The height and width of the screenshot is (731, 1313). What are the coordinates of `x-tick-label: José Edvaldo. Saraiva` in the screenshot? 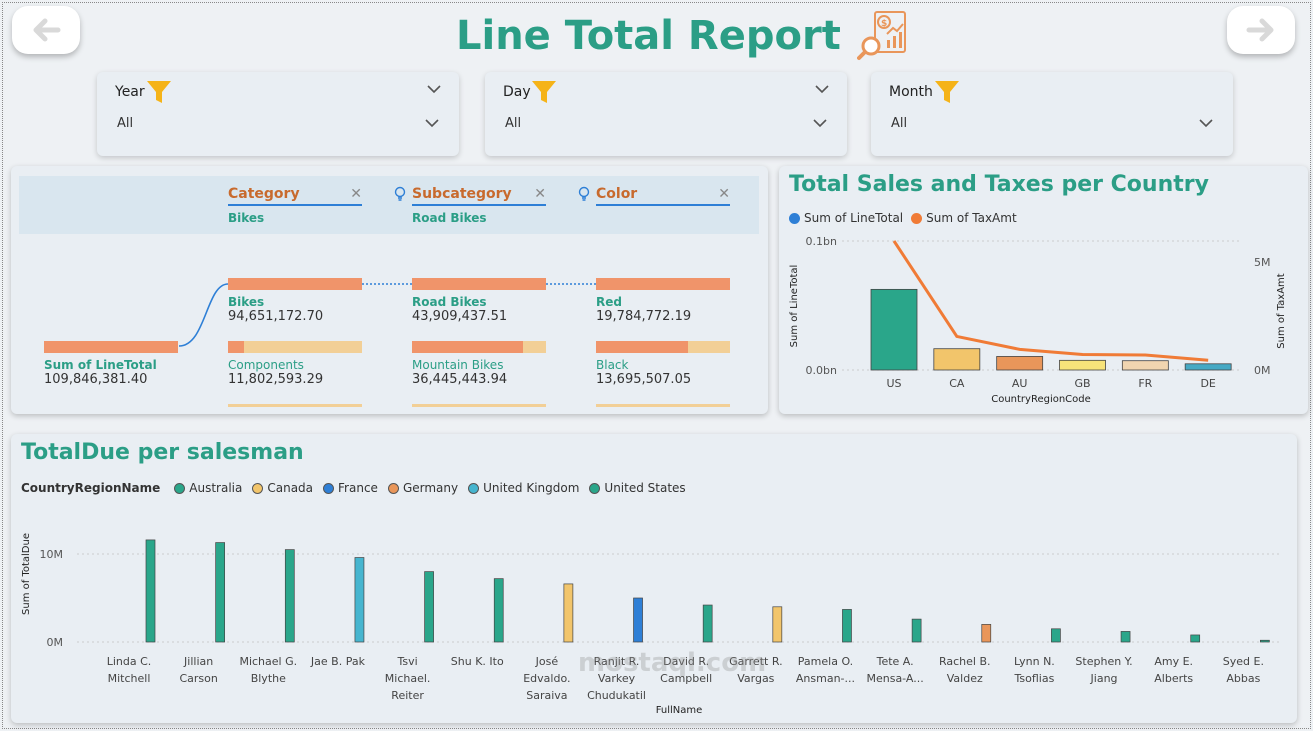 It's located at (546, 678).